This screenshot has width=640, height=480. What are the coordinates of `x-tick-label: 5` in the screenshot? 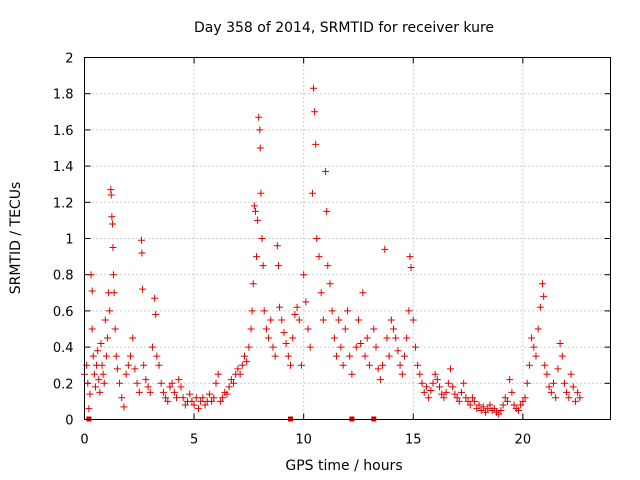 It's located at (194, 440).